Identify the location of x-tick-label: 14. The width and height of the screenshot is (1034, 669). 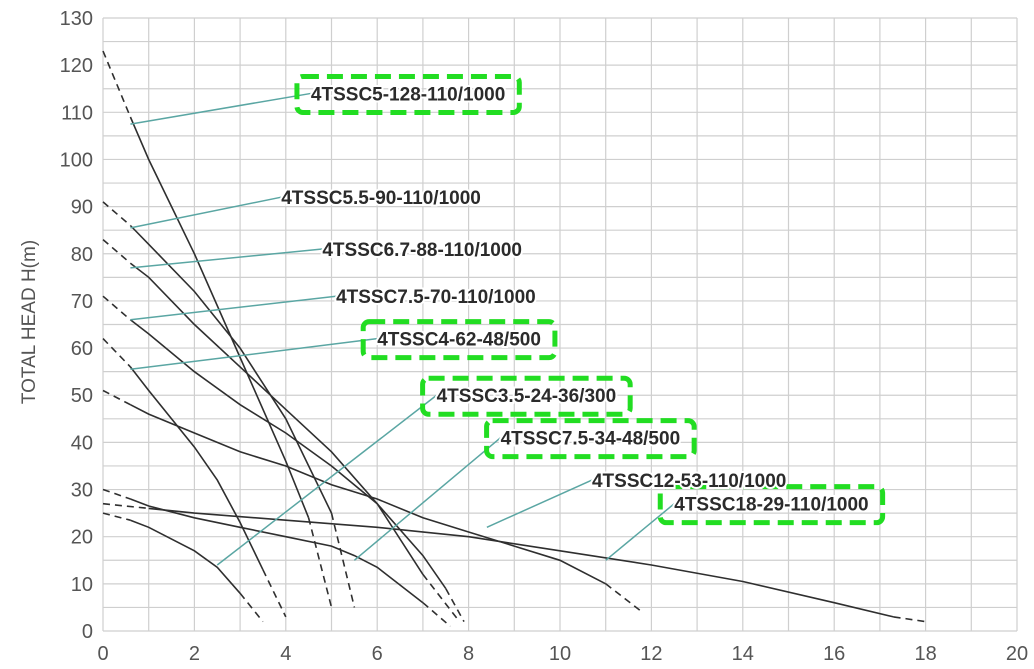
(743, 654).